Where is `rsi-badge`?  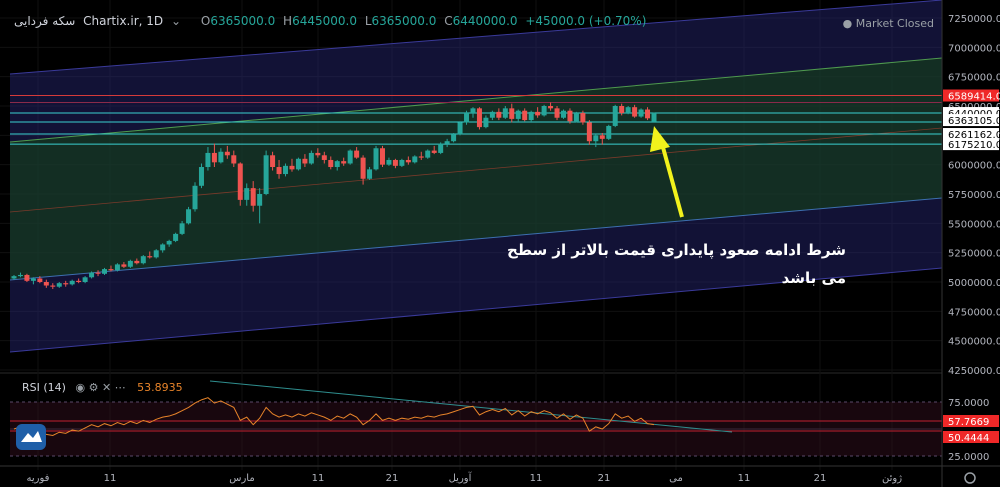 rsi-badge is located at coordinates (971, 437).